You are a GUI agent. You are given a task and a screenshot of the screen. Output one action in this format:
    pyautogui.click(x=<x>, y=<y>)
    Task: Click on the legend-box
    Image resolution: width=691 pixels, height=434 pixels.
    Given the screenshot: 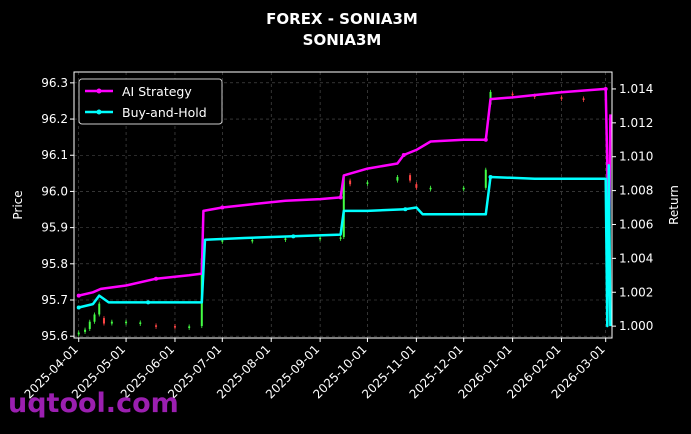 What is the action you would take?
    pyautogui.click(x=150, y=101)
    